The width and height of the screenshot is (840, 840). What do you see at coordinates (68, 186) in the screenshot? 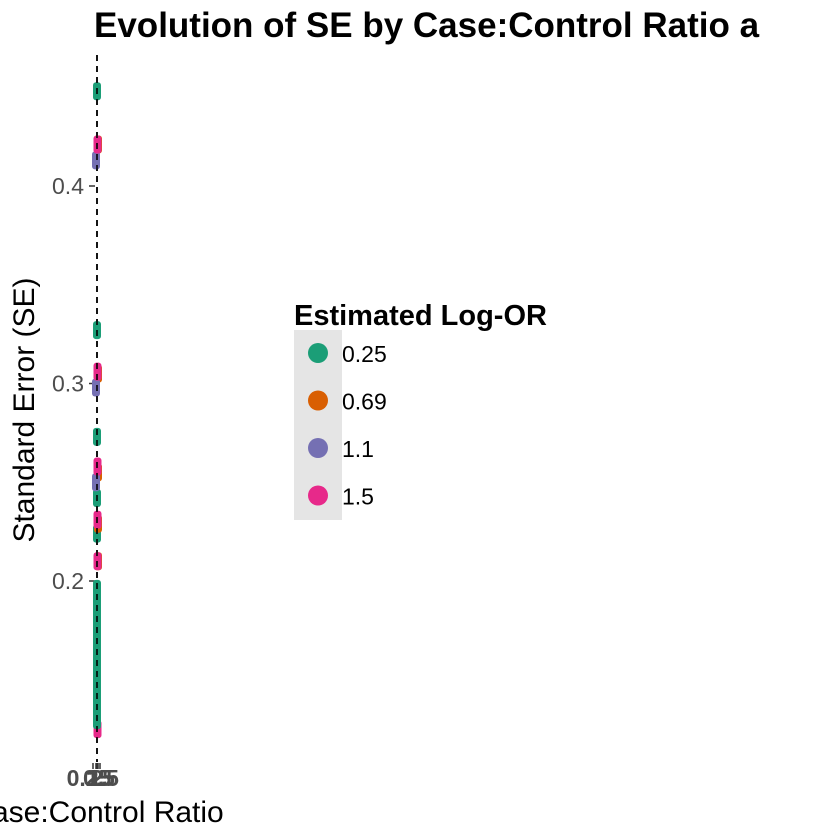
I see `y-tick-label: 0.4` at bounding box center [68, 186].